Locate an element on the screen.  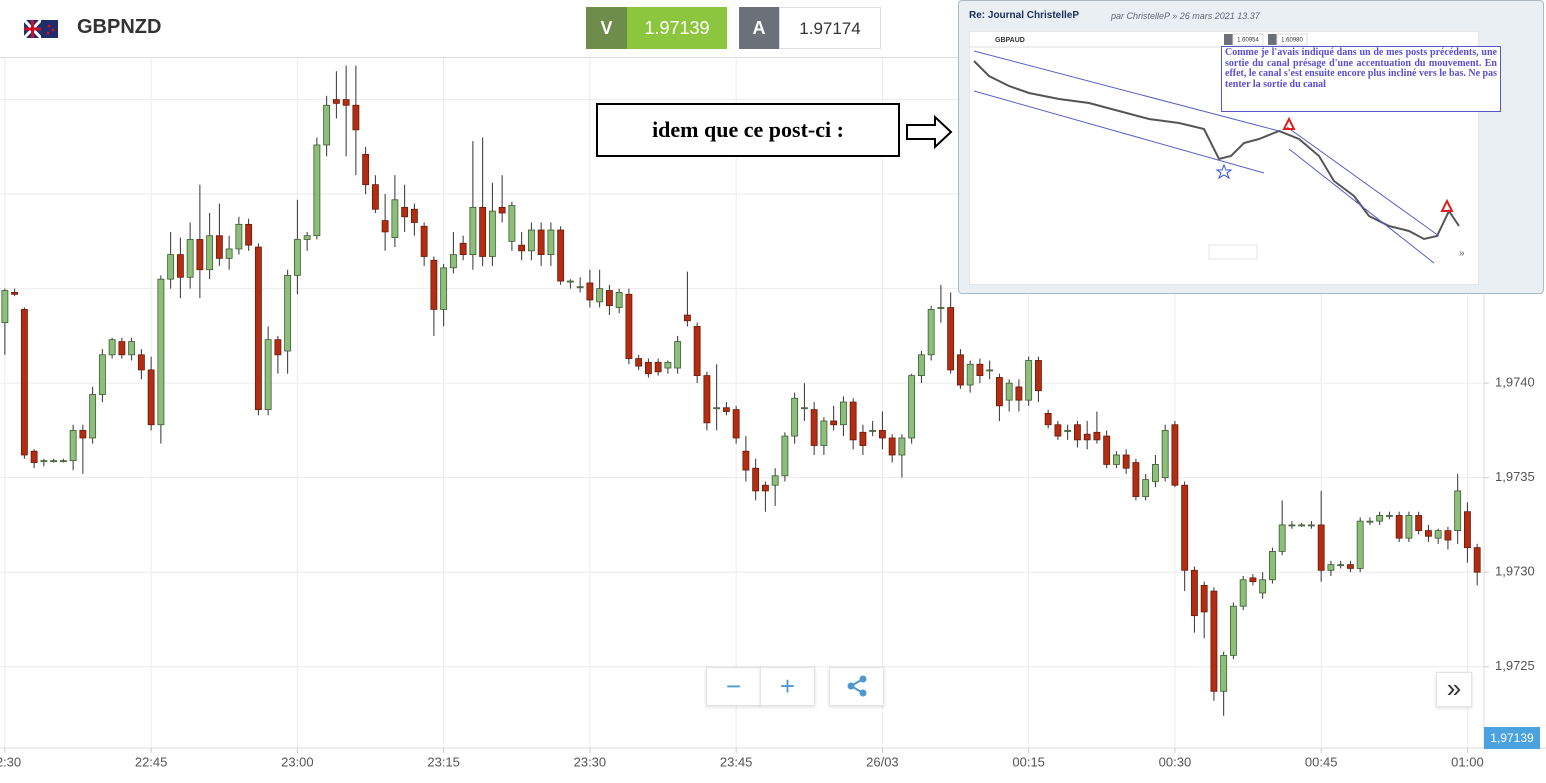
inset-symbol: GBPAUD is located at coordinates (1010, 40).